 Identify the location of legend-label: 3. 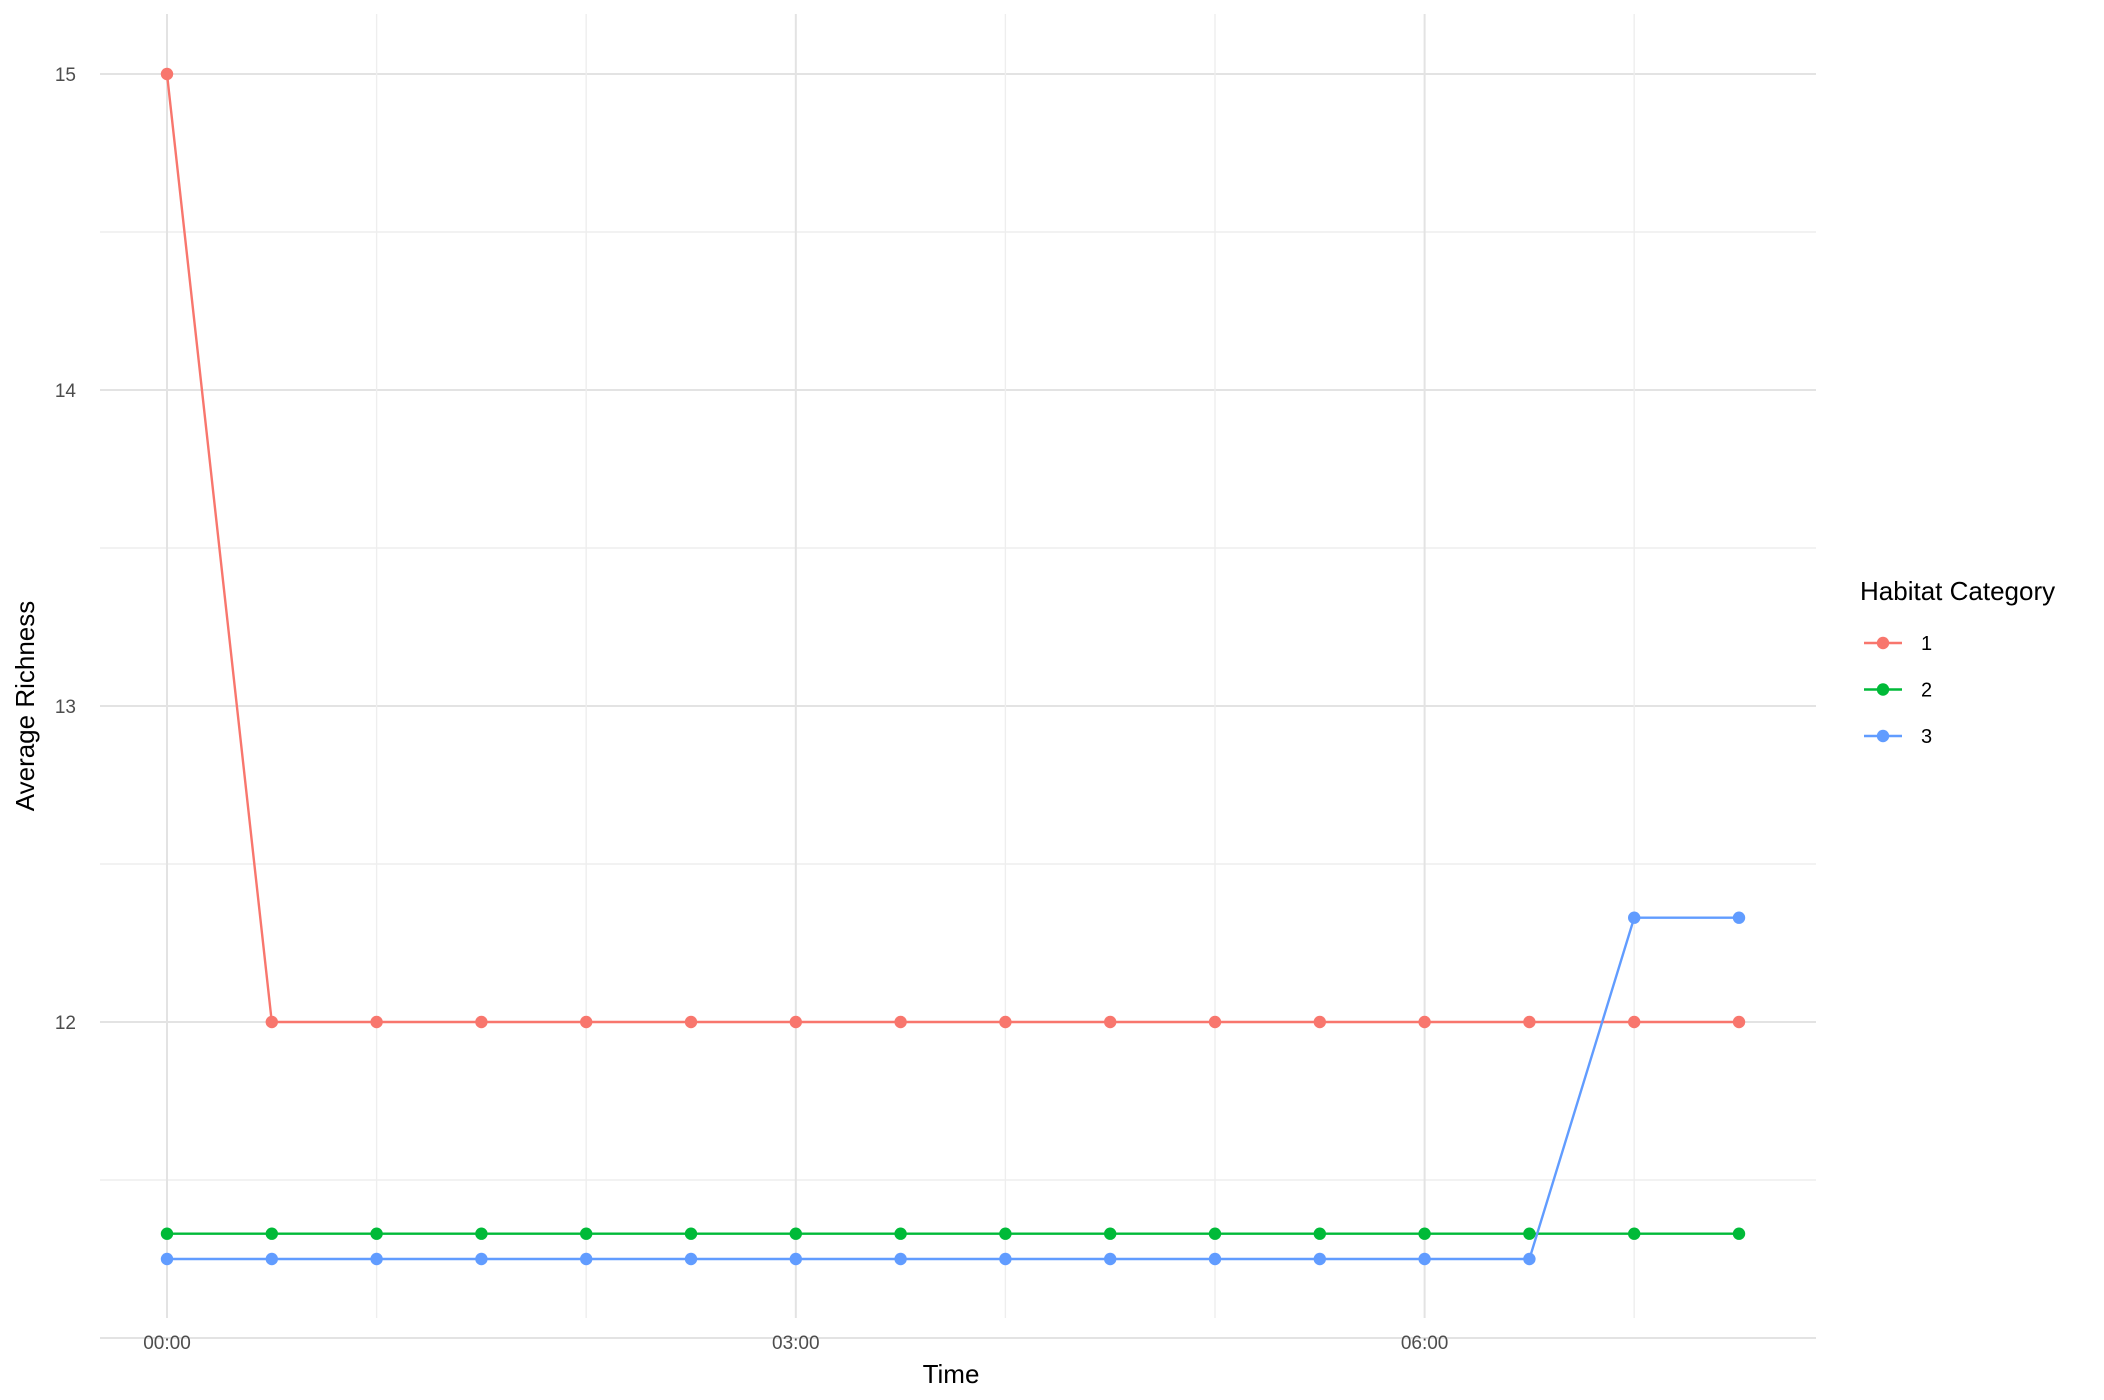
(1926, 737).